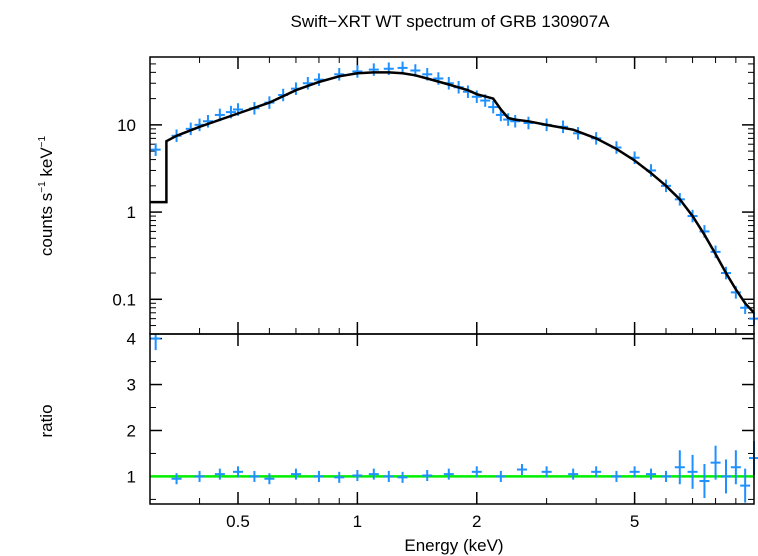  I want to click on x-axis-label: Energy (keV), so click(453, 545).